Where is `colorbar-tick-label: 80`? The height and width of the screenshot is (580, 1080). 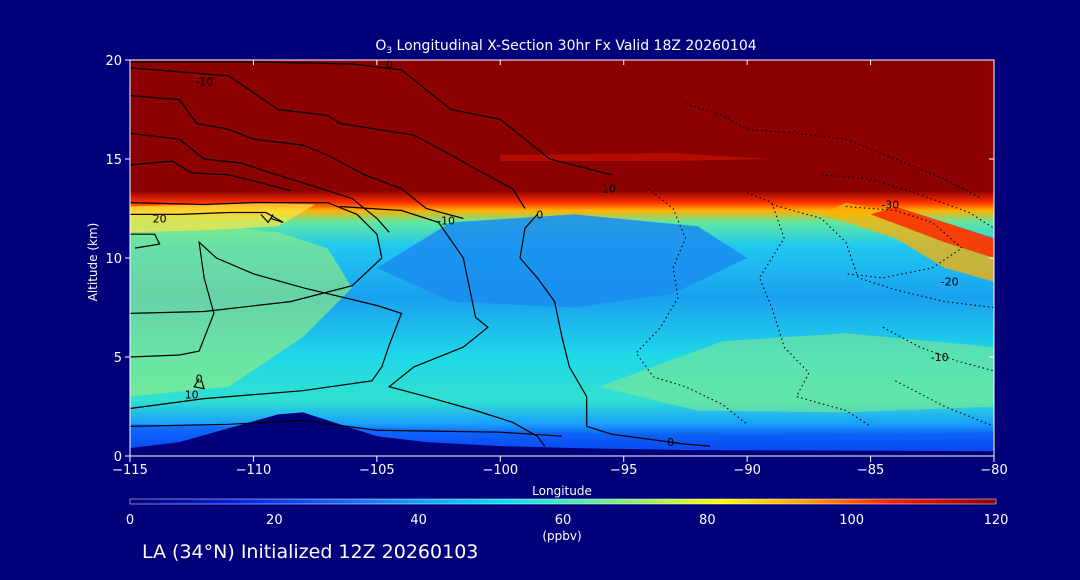
colorbar-tick-label: 80 is located at coordinates (707, 520).